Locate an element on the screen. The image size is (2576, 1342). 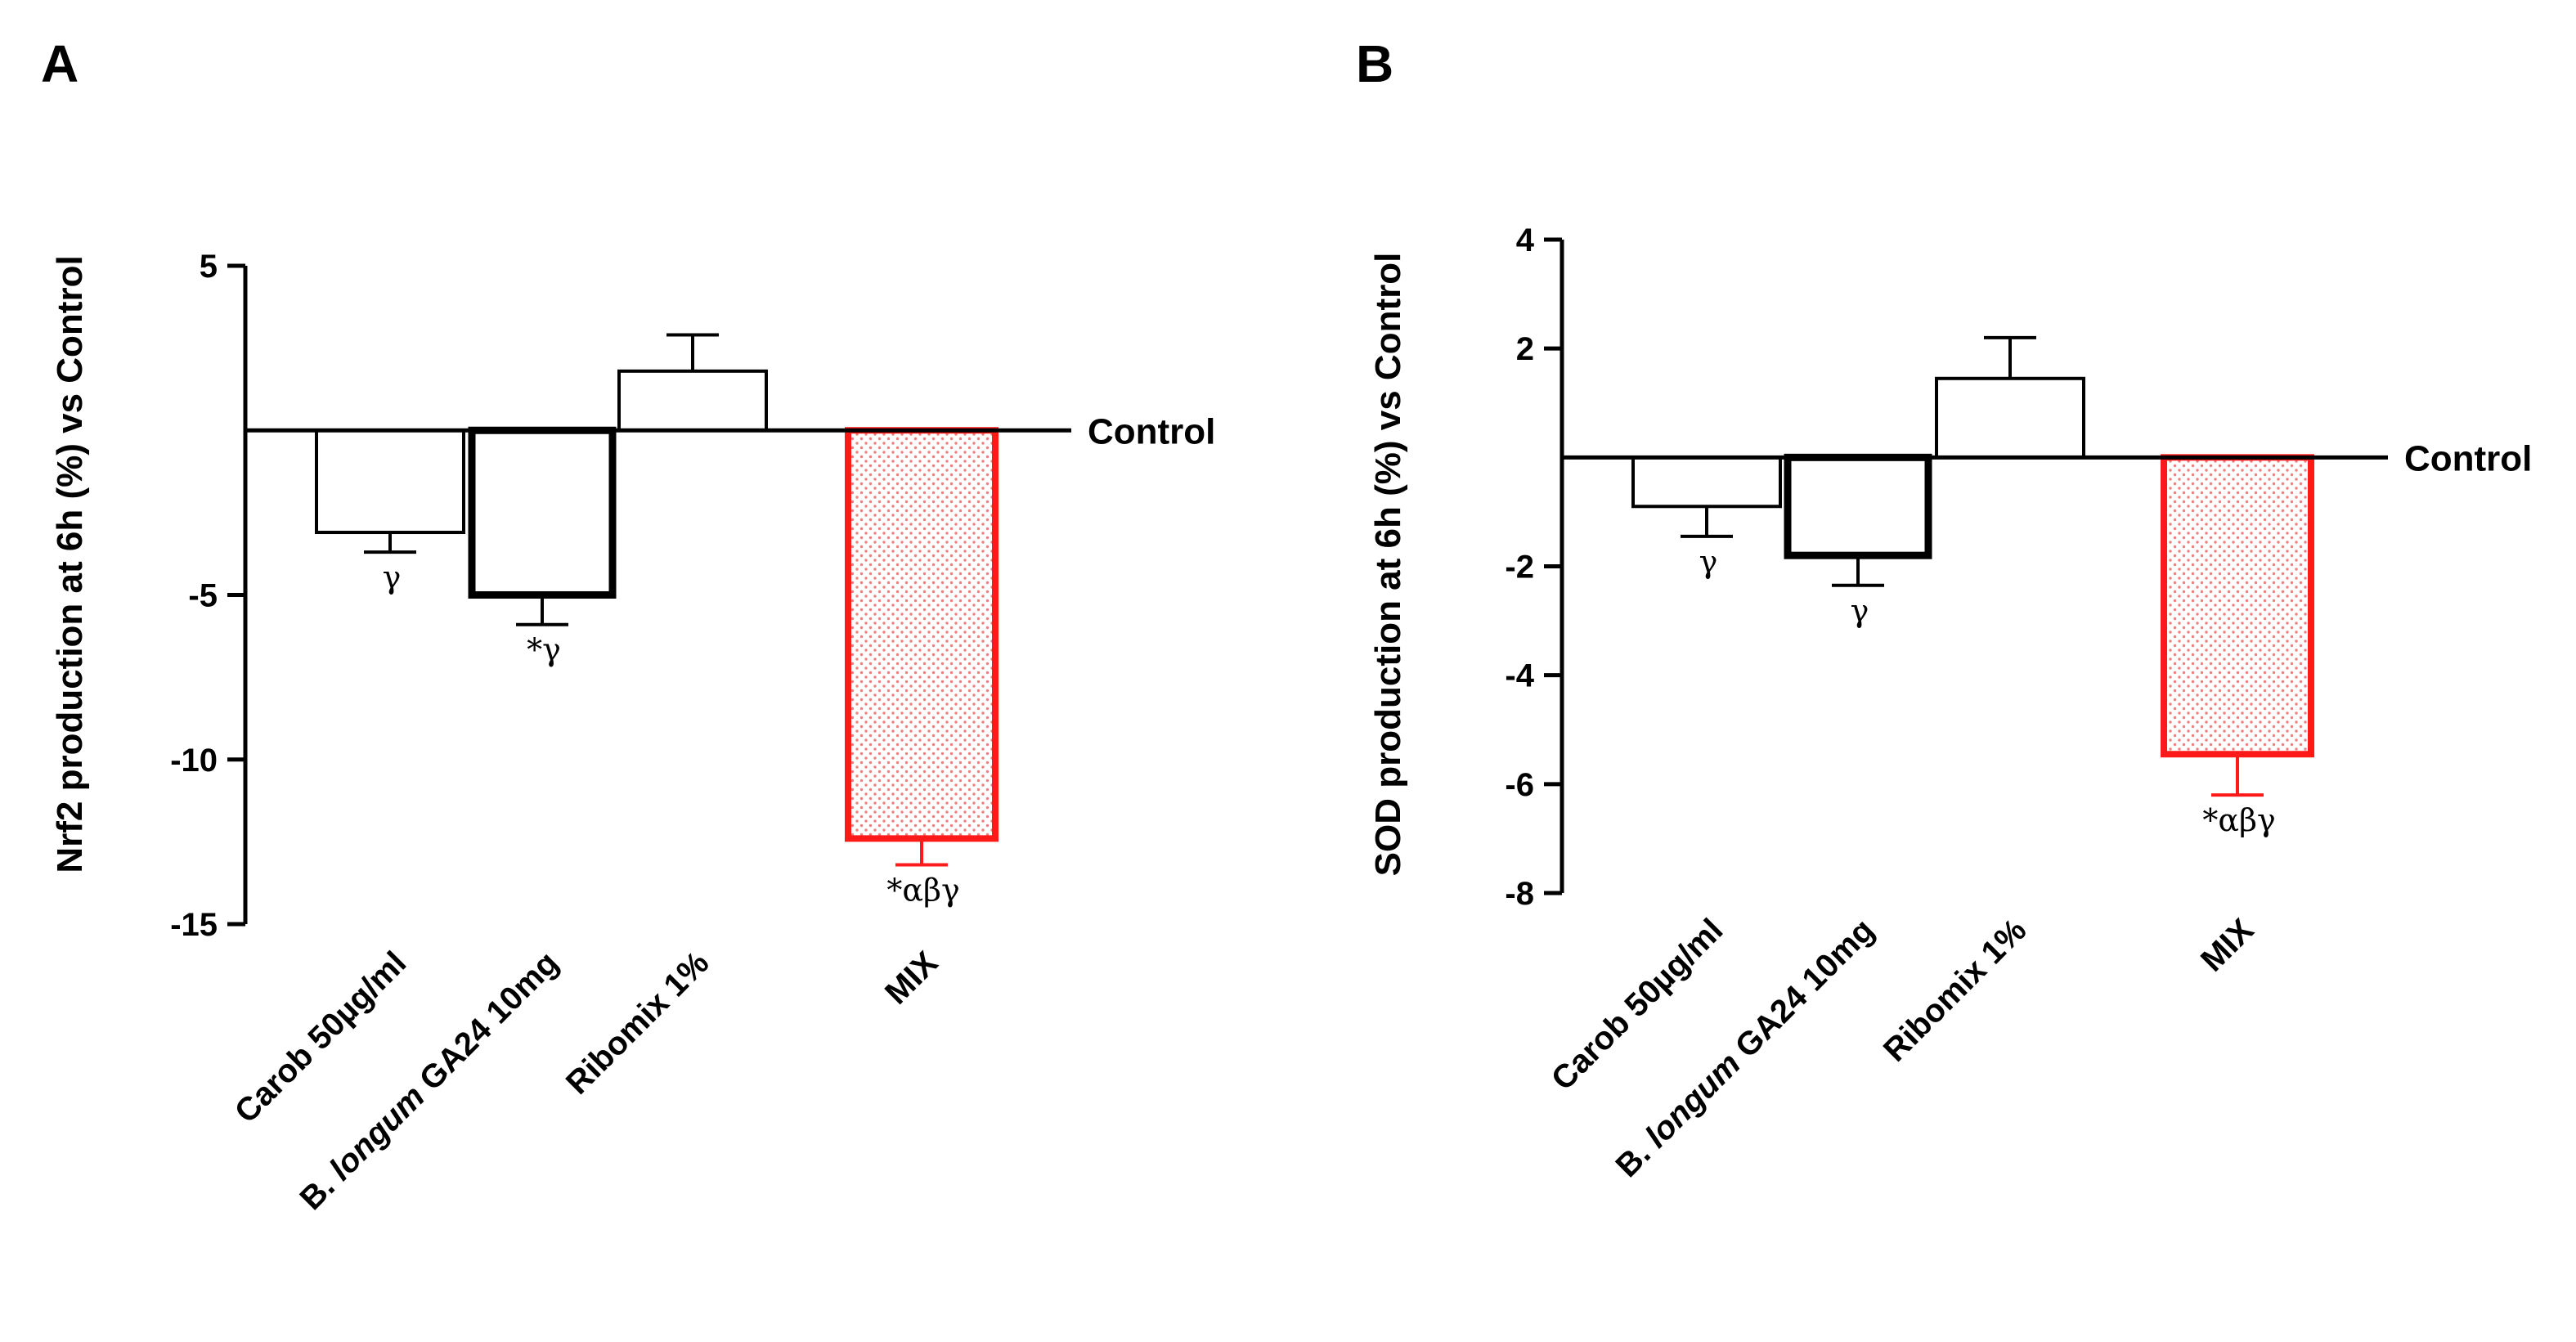
y-axis-title-b: SOD production at 6h (%) vs Control is located at coordinates (1388, 565).